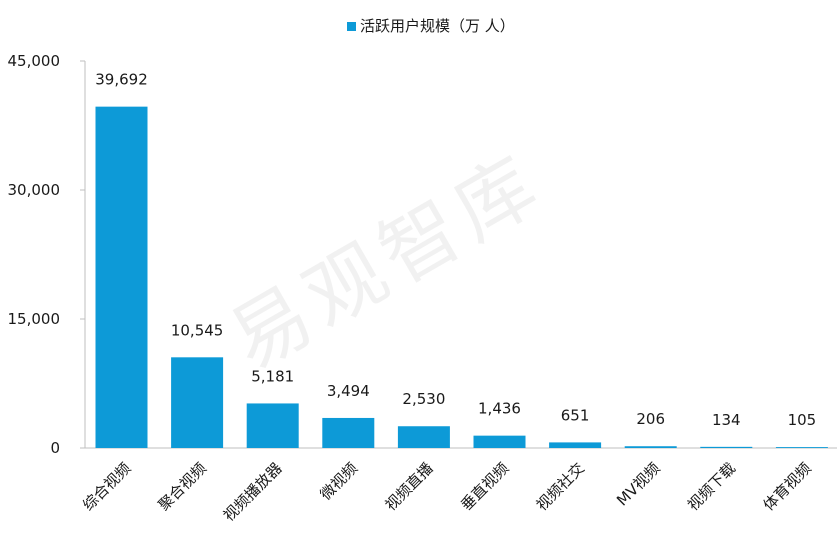  Describe the element at coordinates (121, 80) in the screenshot. I see `data-label: 39,692` at that location.